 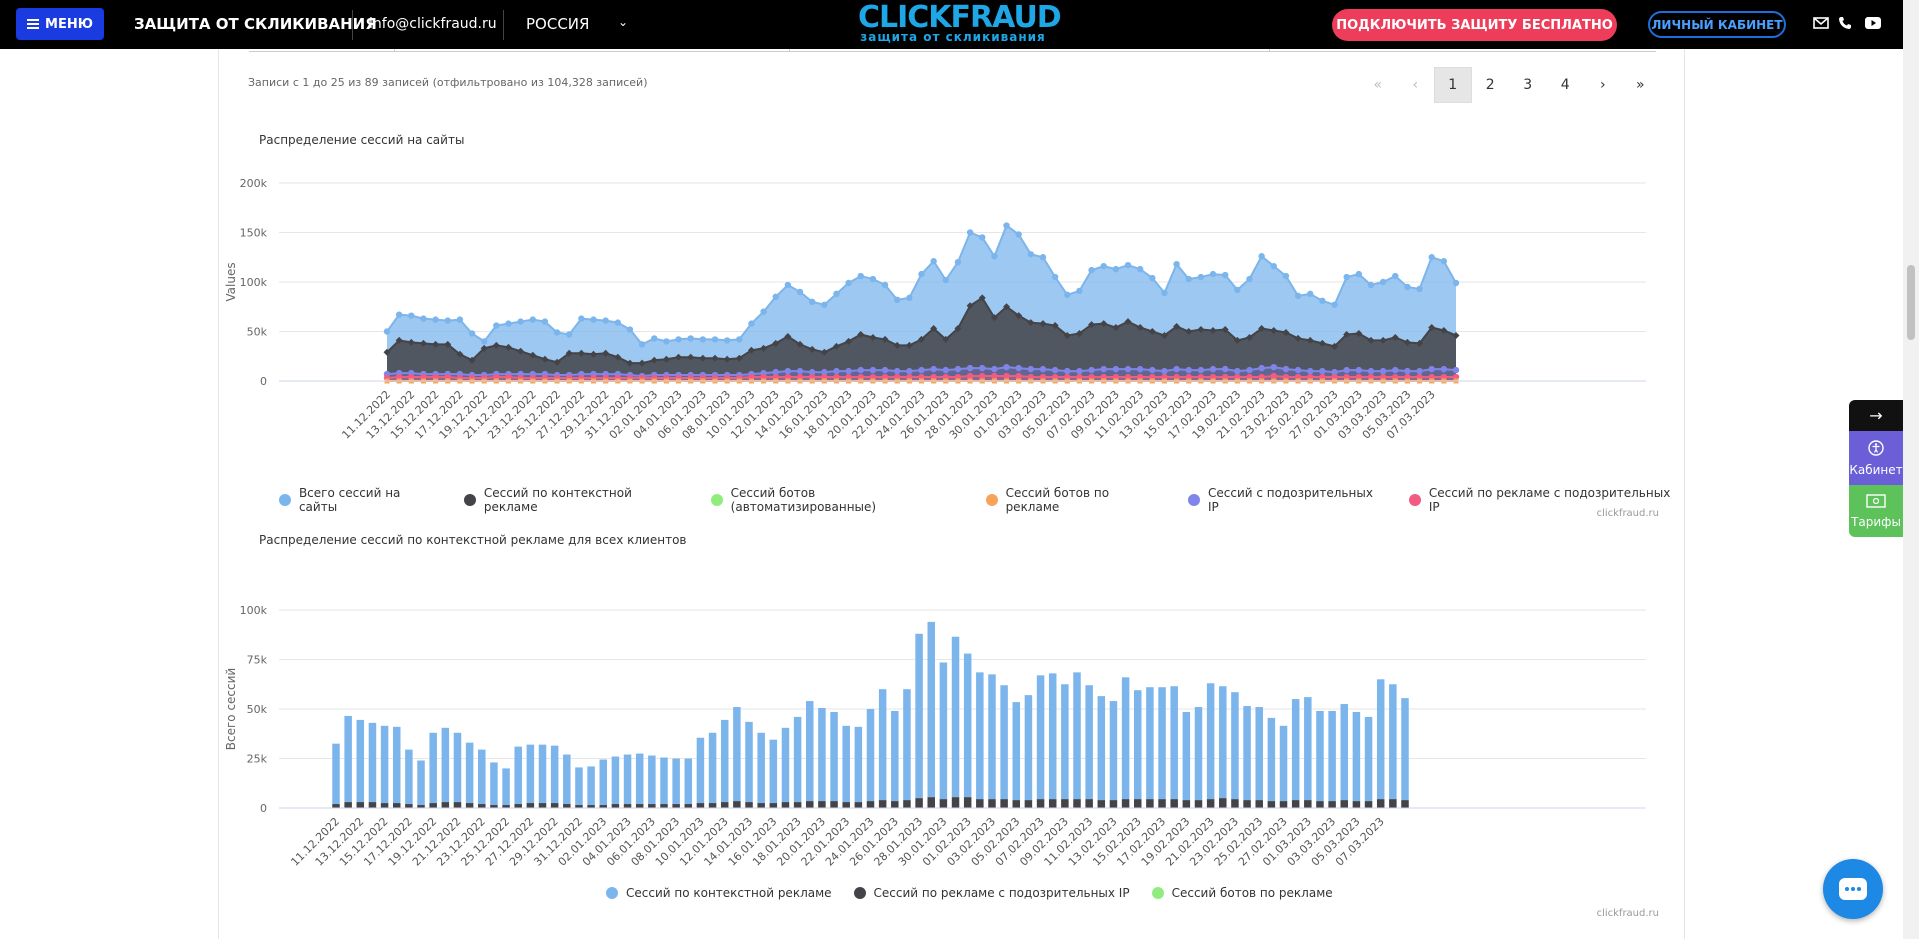 I want to click on side-cabinet-label: Кабинет, so click(x=1876, y=469).